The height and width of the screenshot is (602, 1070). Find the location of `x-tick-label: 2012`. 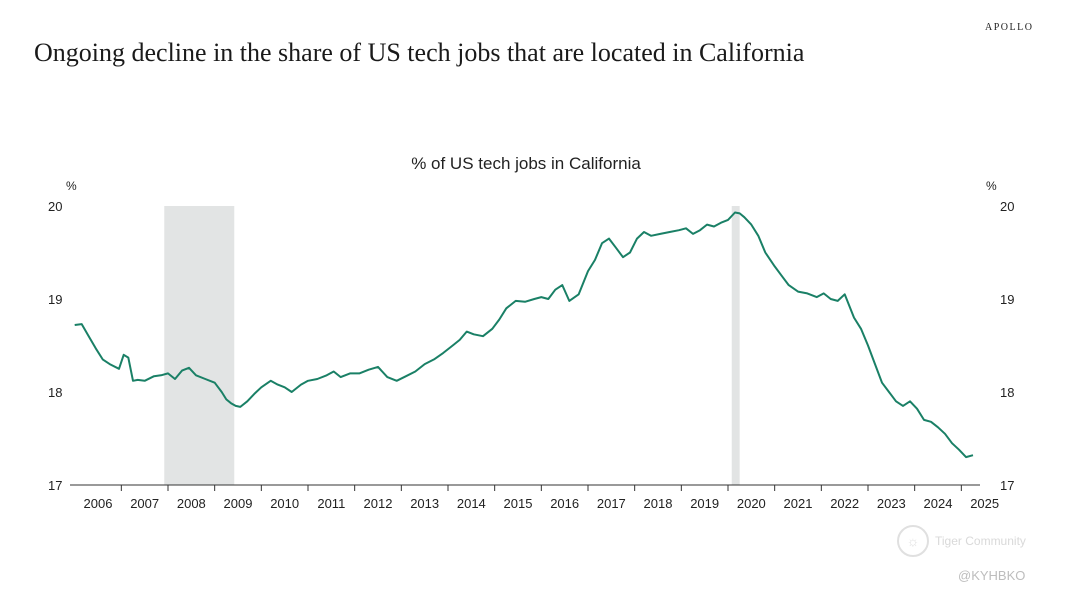

x-tick-label: 2012 is located at coordinates (378, 503).